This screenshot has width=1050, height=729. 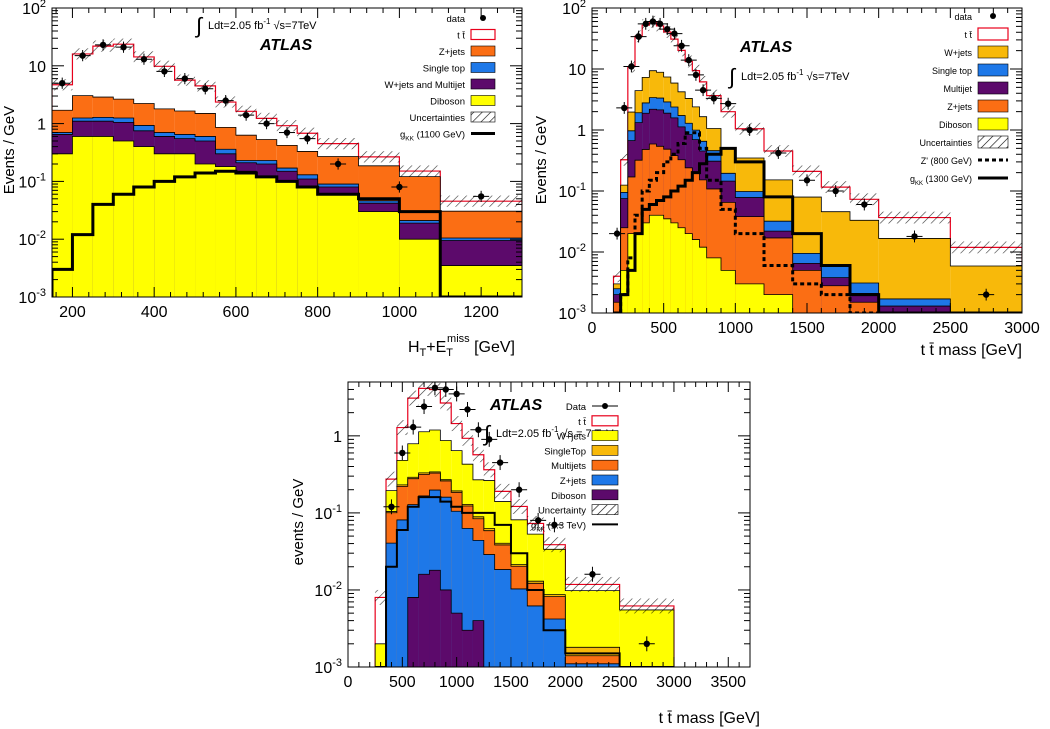 What do you see at coordinates (592, 328) in the screenshot?
I see `x-tick-label: 0` at bounding box center [592, 328].